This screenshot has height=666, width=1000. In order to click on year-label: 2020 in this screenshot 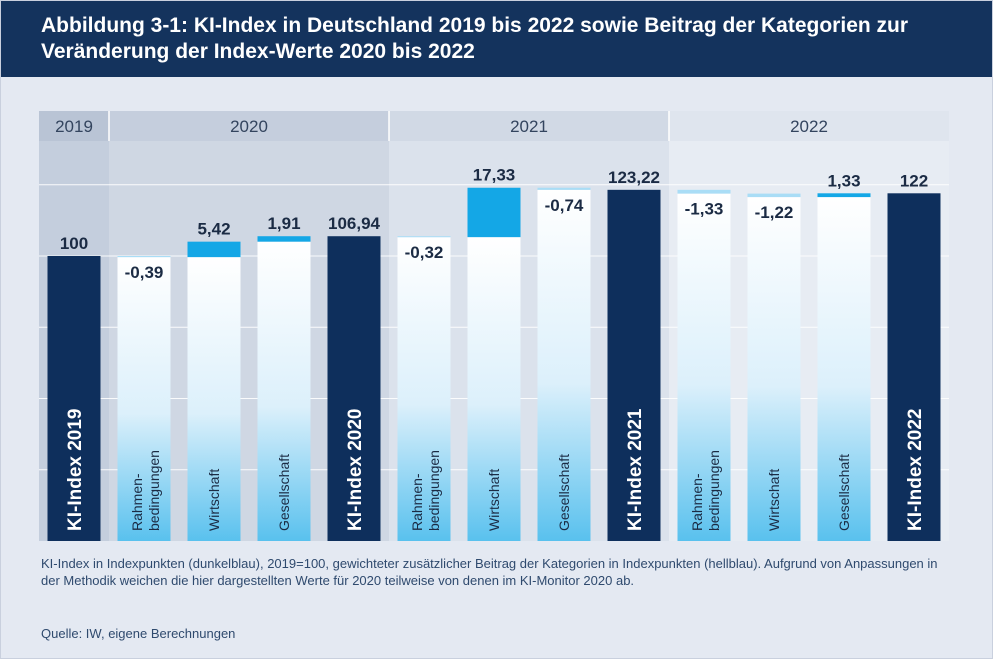, I will do `click(249, 126)`.